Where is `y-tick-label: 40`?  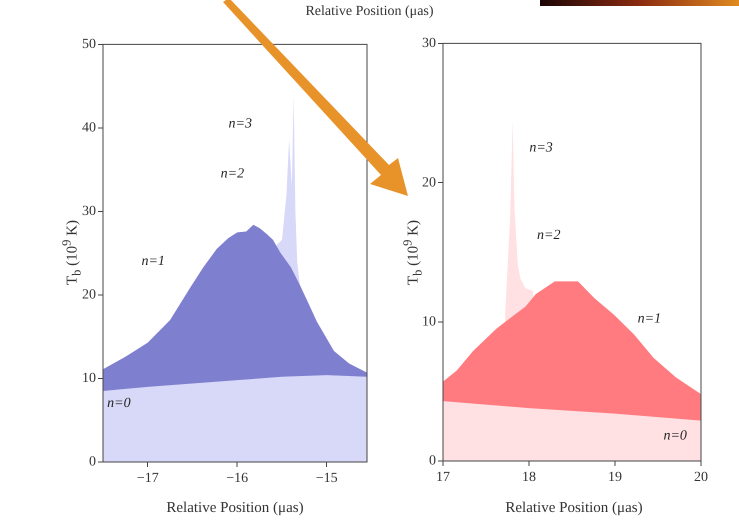 y-tick-label: 40 is located at coordinates (89, 128).